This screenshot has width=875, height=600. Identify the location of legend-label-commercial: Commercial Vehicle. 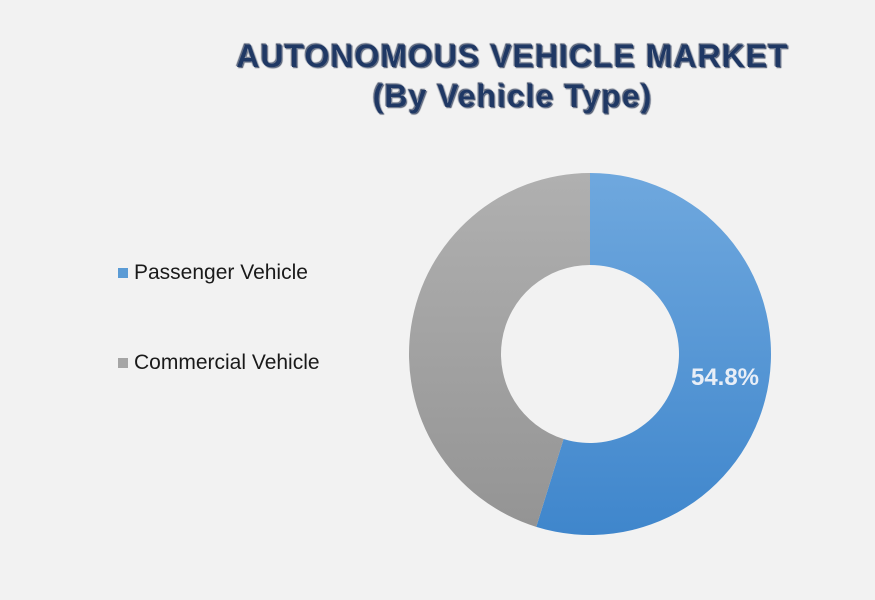
(227, 362).